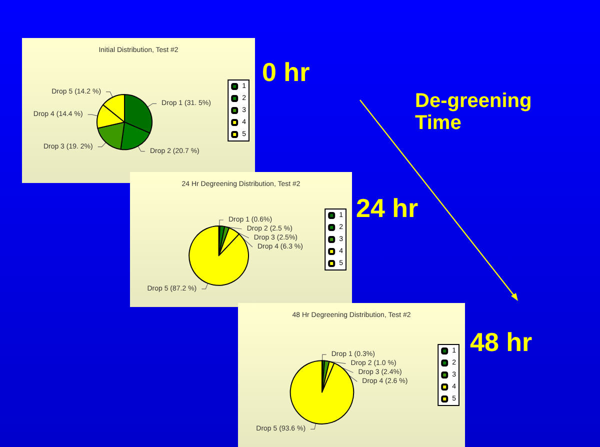 This screenshot has width=600, height=447. I want to click on text: De-greening Time, so click(474, 112).